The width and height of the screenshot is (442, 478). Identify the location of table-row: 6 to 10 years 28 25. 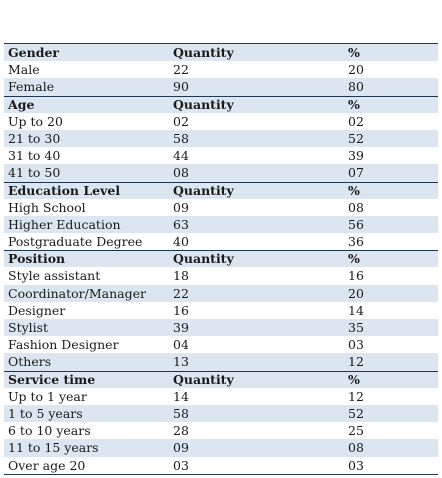
(221, 430).